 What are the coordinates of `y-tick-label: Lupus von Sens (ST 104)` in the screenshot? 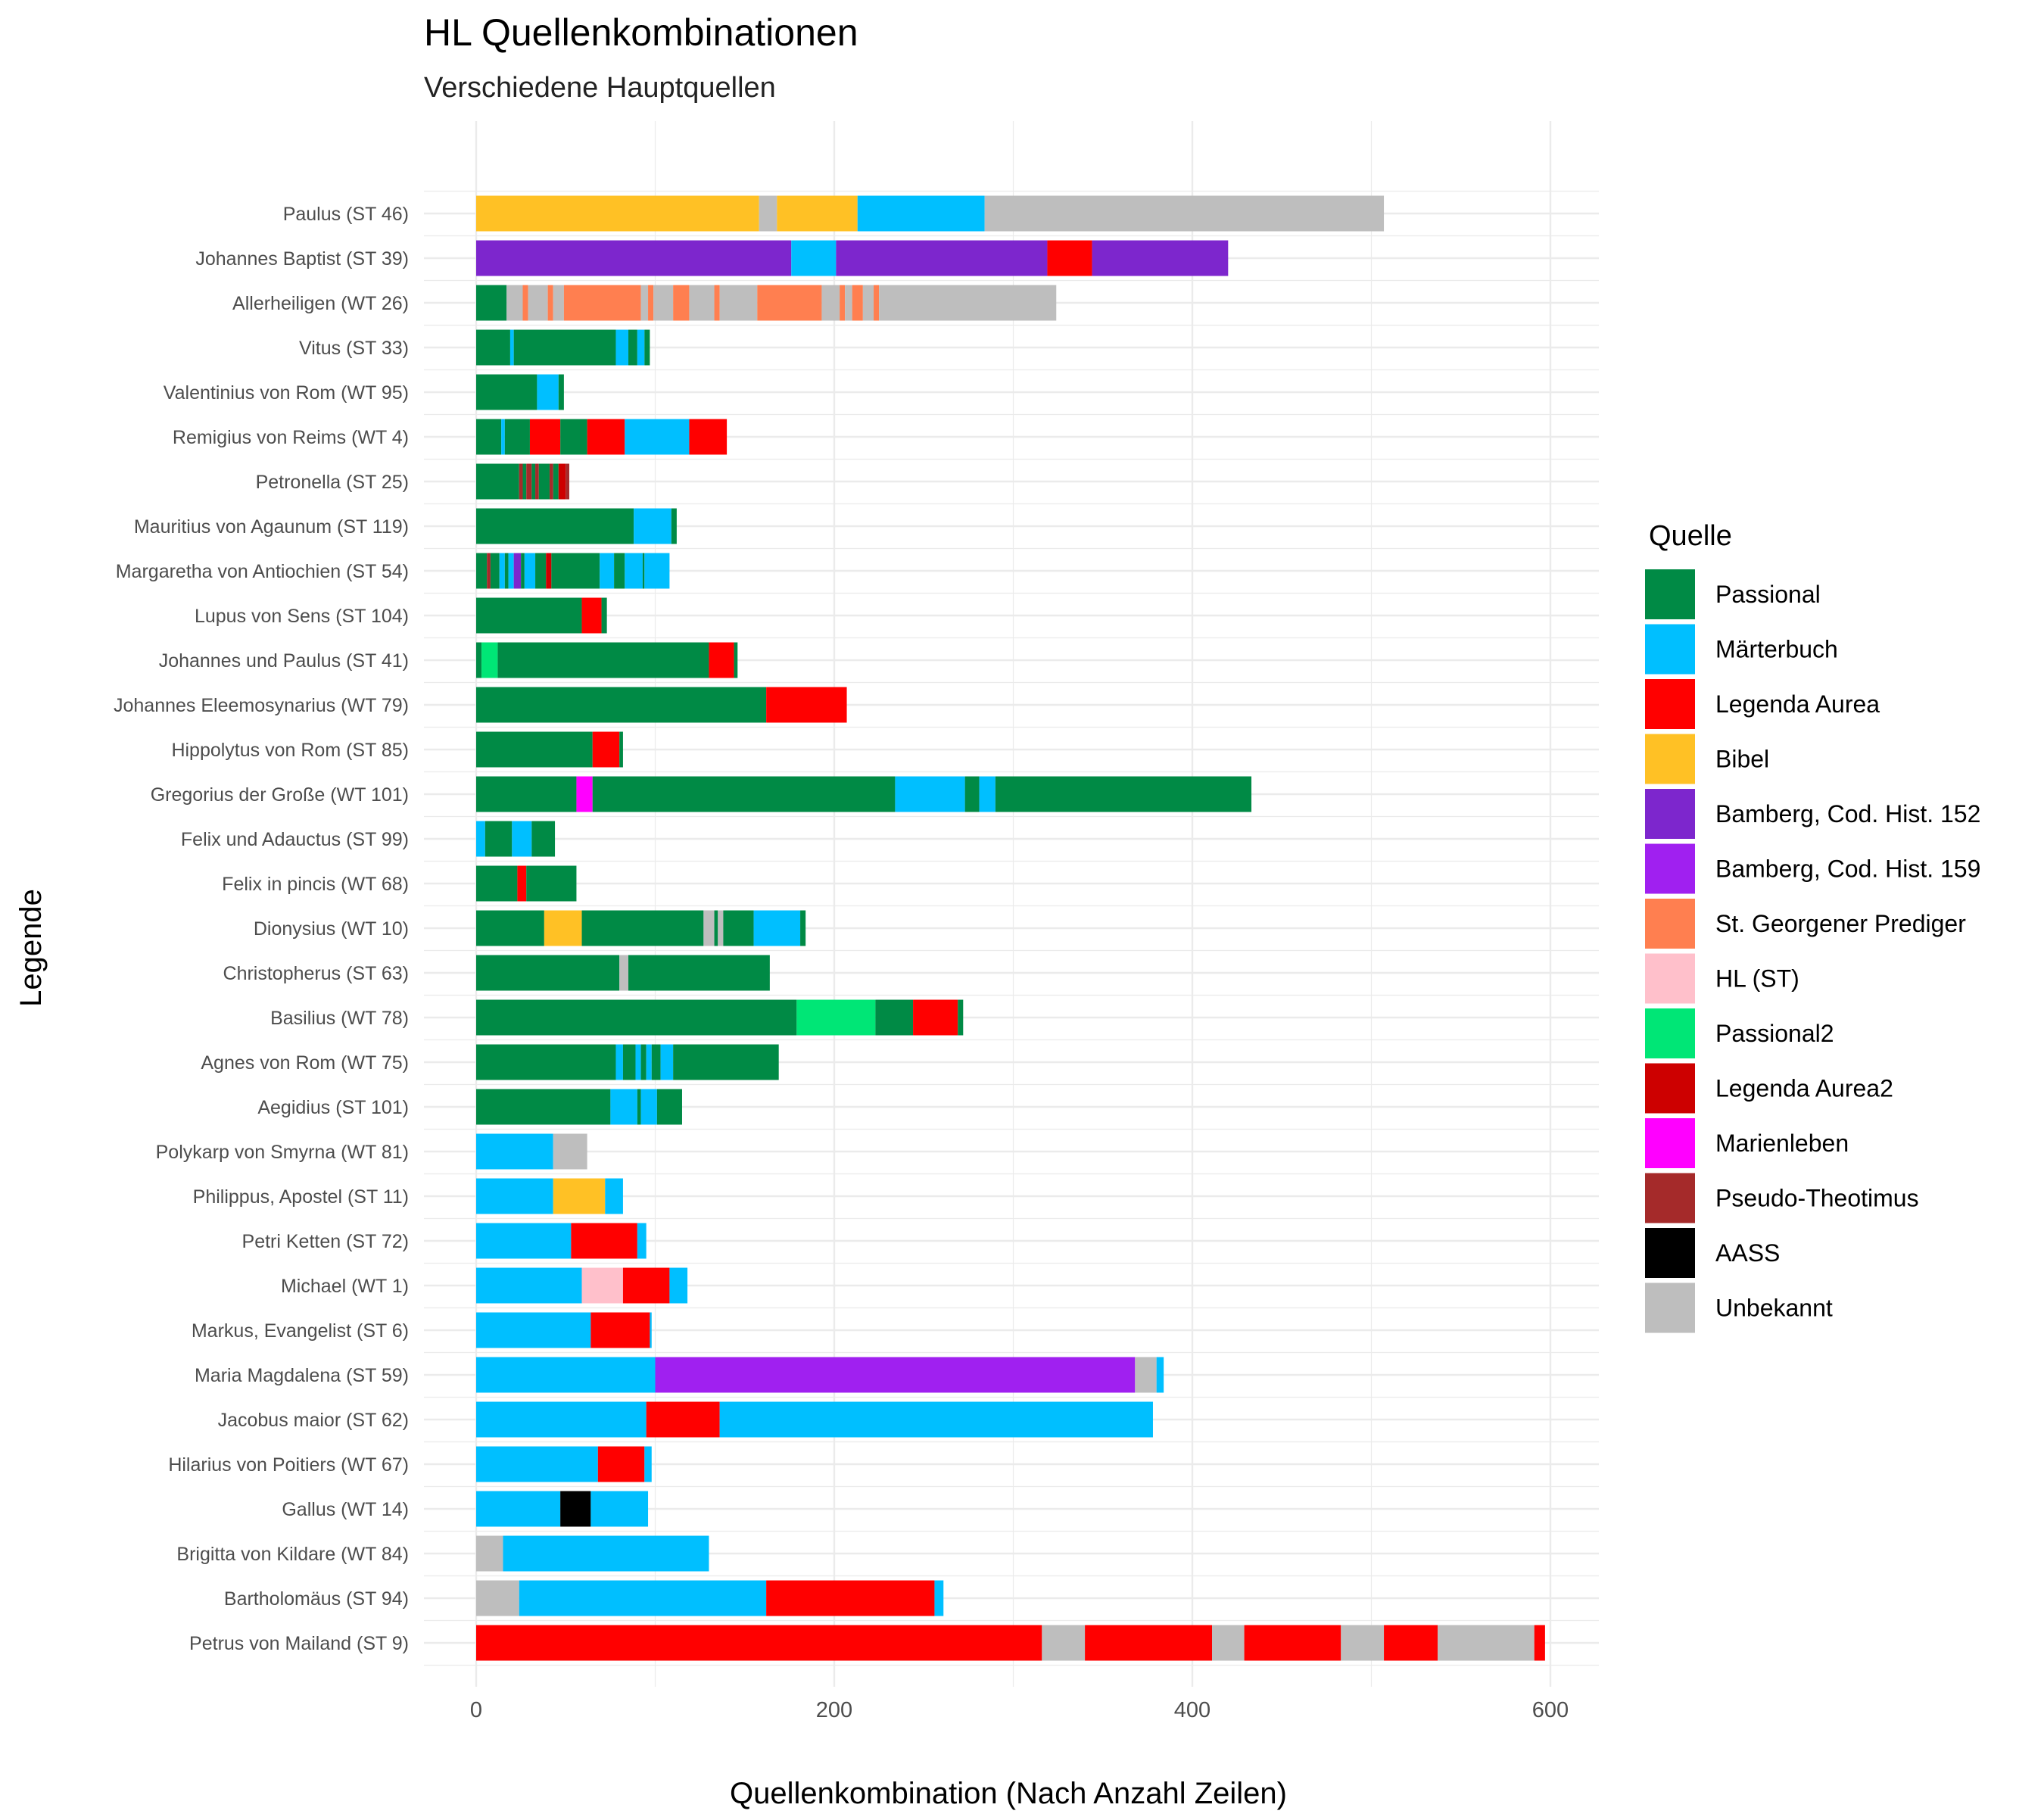 It's located at (302, 616).